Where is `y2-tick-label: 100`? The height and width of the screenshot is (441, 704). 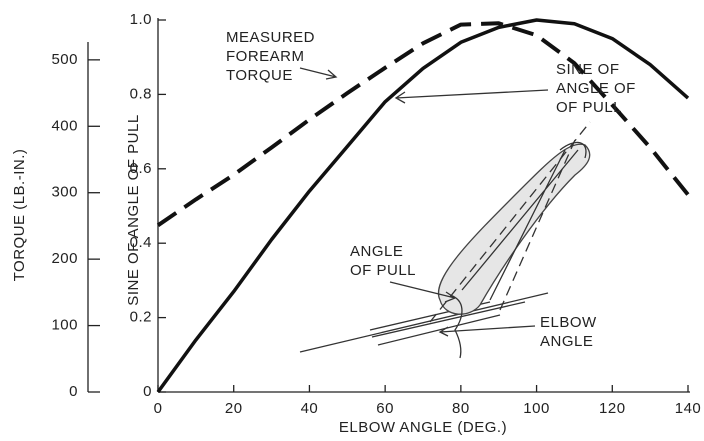
y2-tick-label: 100 is located at coordinates (64, 325).